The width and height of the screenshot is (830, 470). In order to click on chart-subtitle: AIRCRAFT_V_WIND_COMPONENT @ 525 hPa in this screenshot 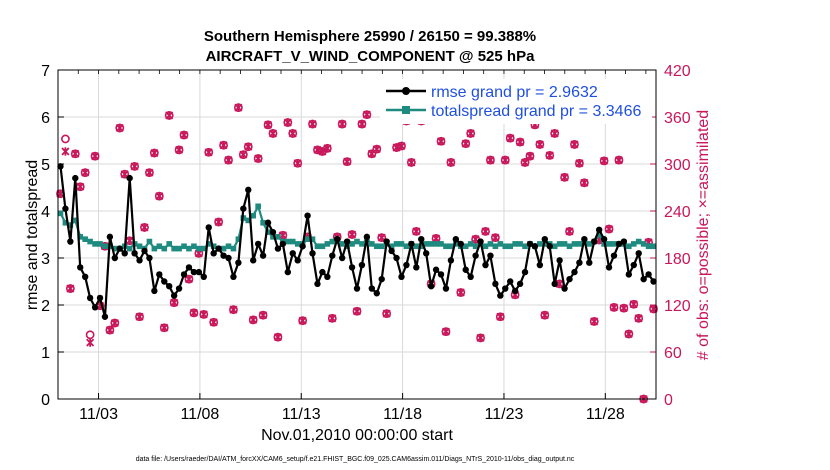, I will do `click(371, 56)`.